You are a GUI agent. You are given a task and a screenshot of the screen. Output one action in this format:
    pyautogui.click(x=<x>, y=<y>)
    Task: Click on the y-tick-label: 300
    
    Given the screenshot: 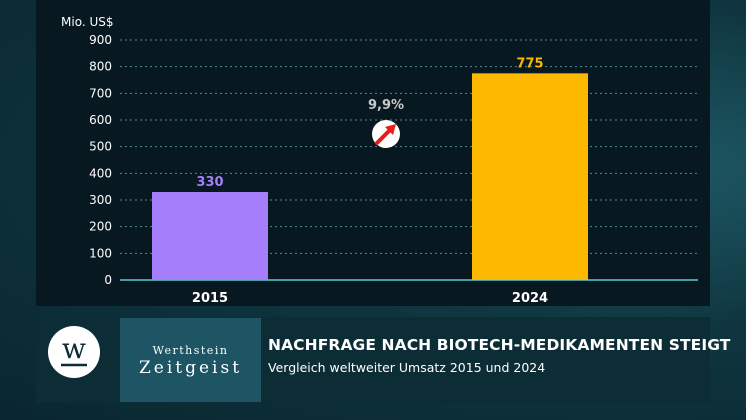 What is the action you would take?
    pyautogui.click(x=100, y=200)
    